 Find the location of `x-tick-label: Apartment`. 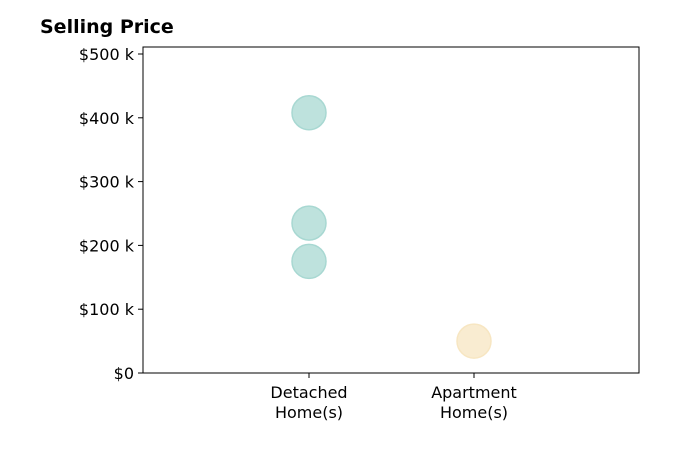

x-tick-label: Apartment is located at coordinates (474, 392).